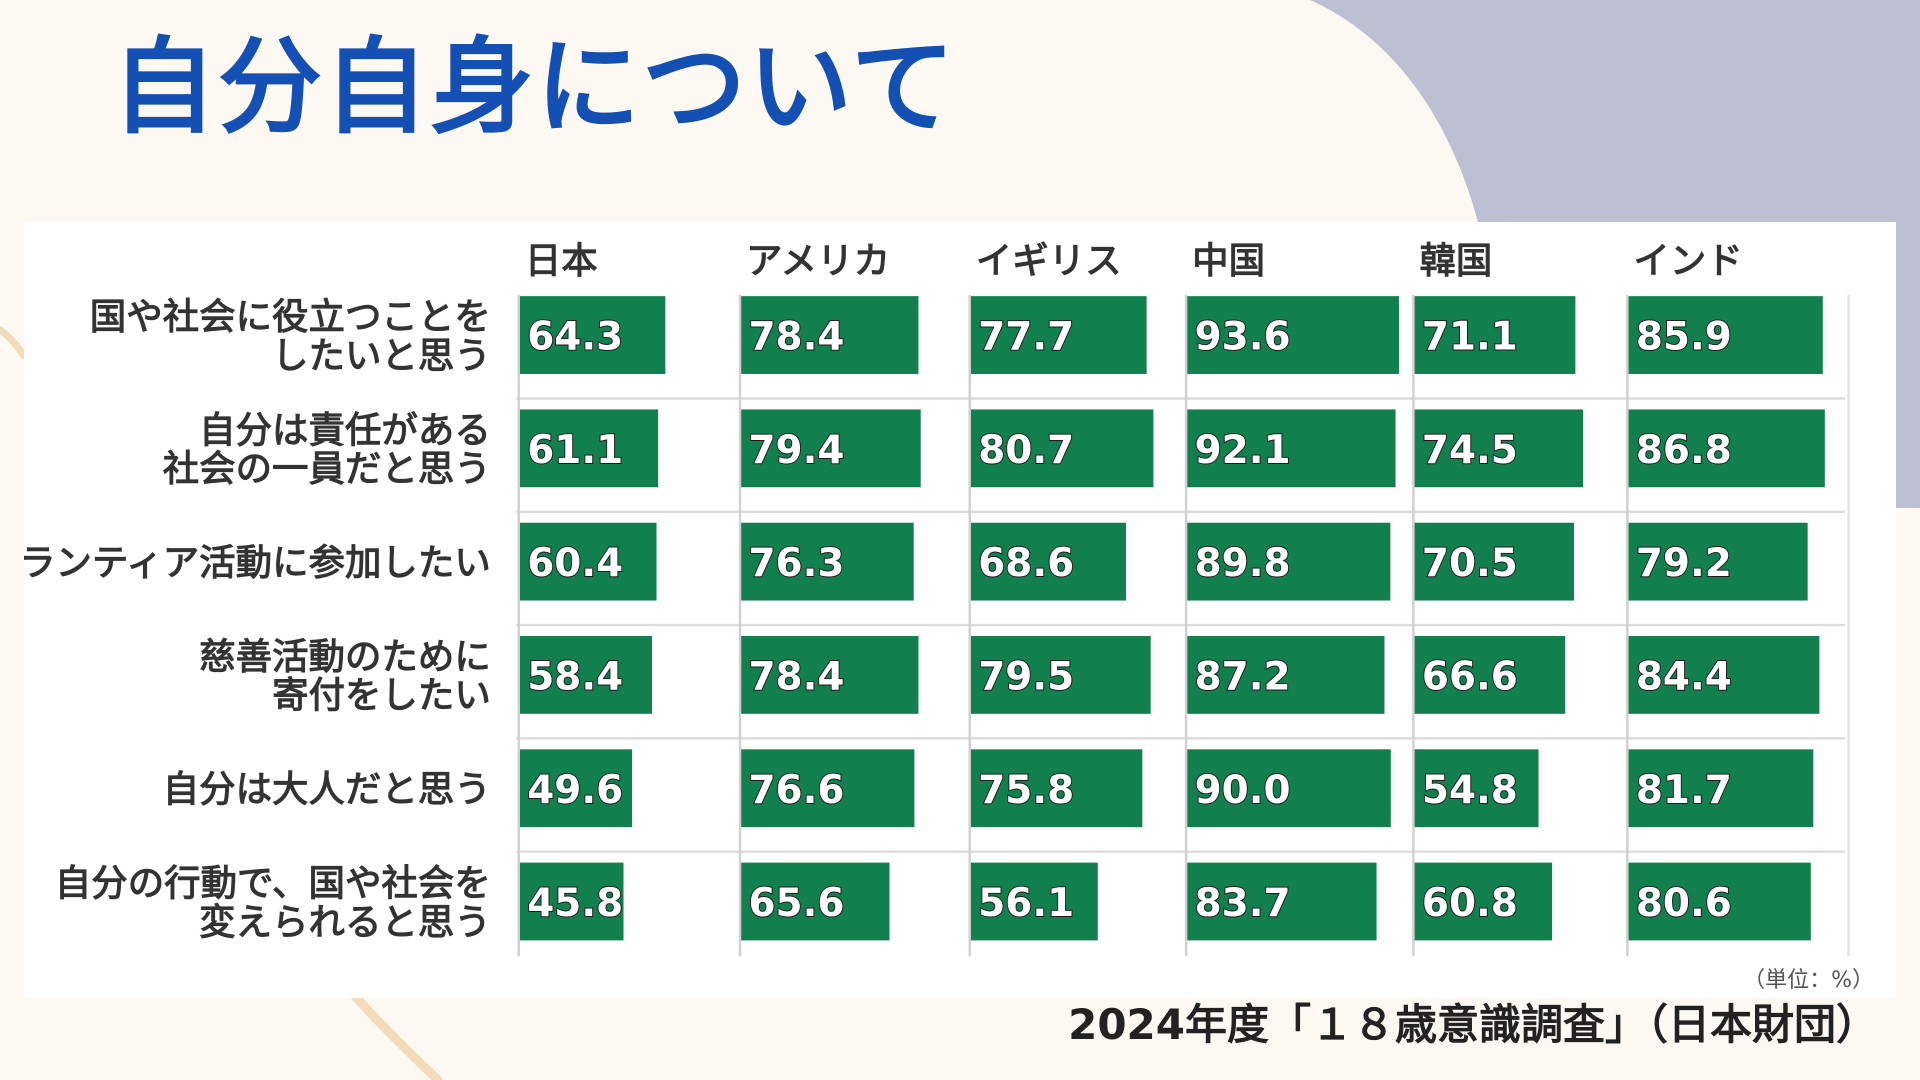 The height and width of the screenshot is (1080, 1920). What do you see at coordinates (1026, 790) in the screenshot?
I see `bar-value-label: 75.8` at bounding box center [1026, 790].